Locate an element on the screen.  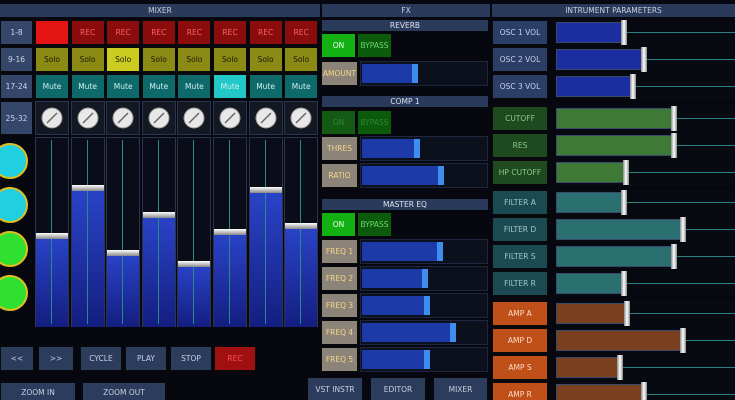
nav-button: EDITOR is located at coordinates (398, 388).